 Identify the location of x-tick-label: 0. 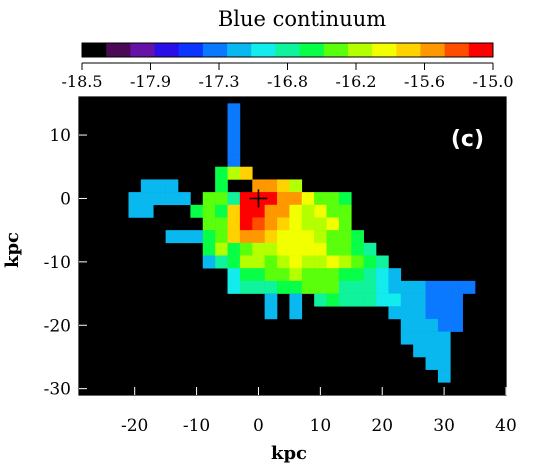
(258, 426).